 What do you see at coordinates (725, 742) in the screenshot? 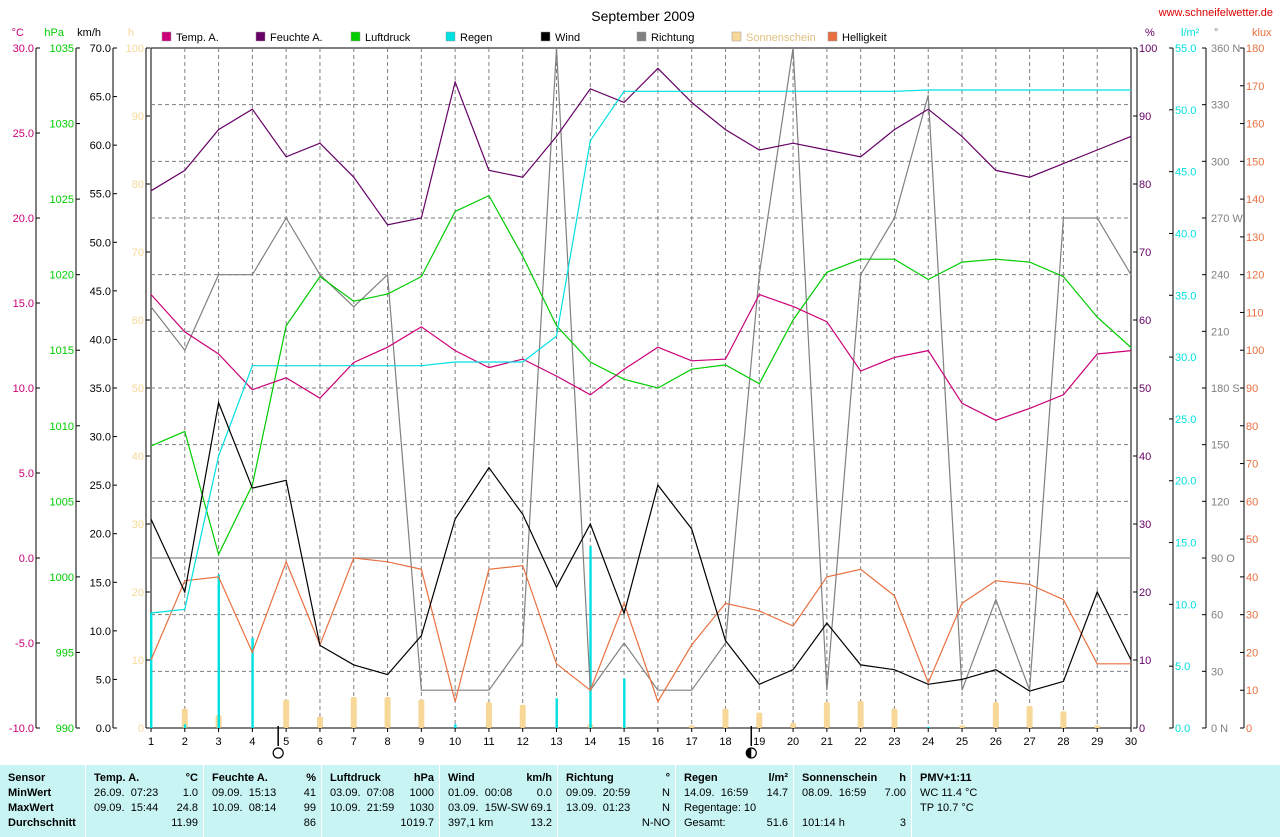
I see `x-tick-label: 18` at bounding box center [725, 742].